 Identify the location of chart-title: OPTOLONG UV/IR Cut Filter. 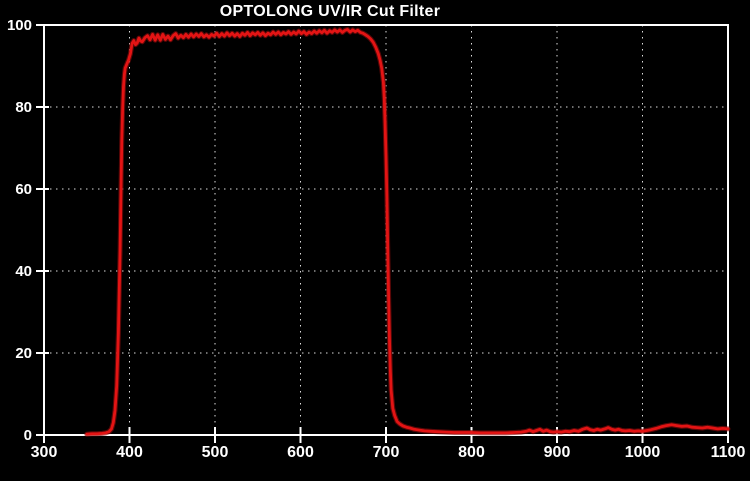
(330, 11).